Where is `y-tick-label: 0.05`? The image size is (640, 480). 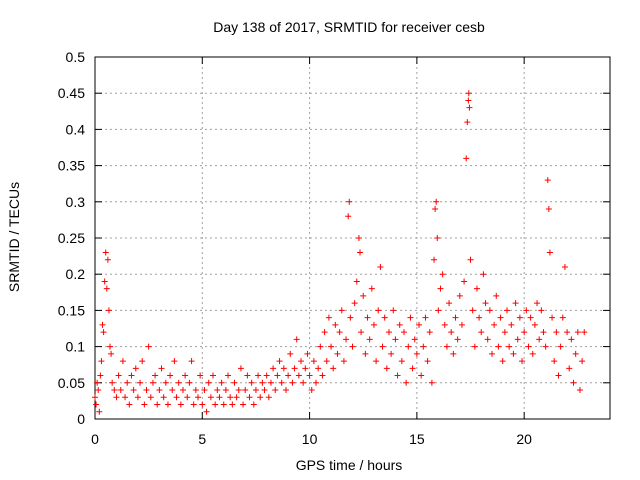 y-tick-label: 0.05 is located at coordinates (71, 383).